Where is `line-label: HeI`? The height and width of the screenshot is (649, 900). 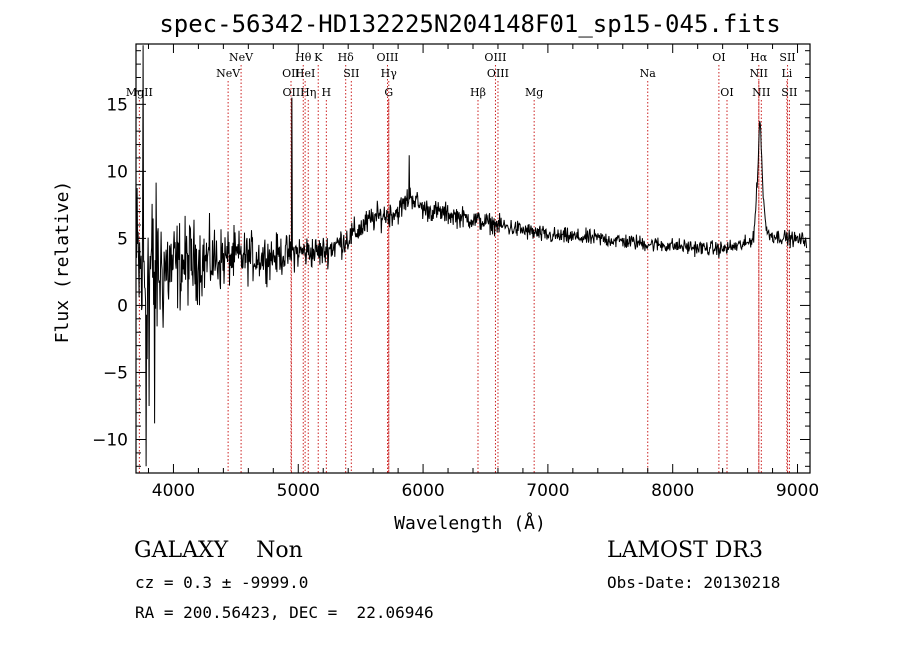
line-label: HeI is located at coordinates (305, 73).